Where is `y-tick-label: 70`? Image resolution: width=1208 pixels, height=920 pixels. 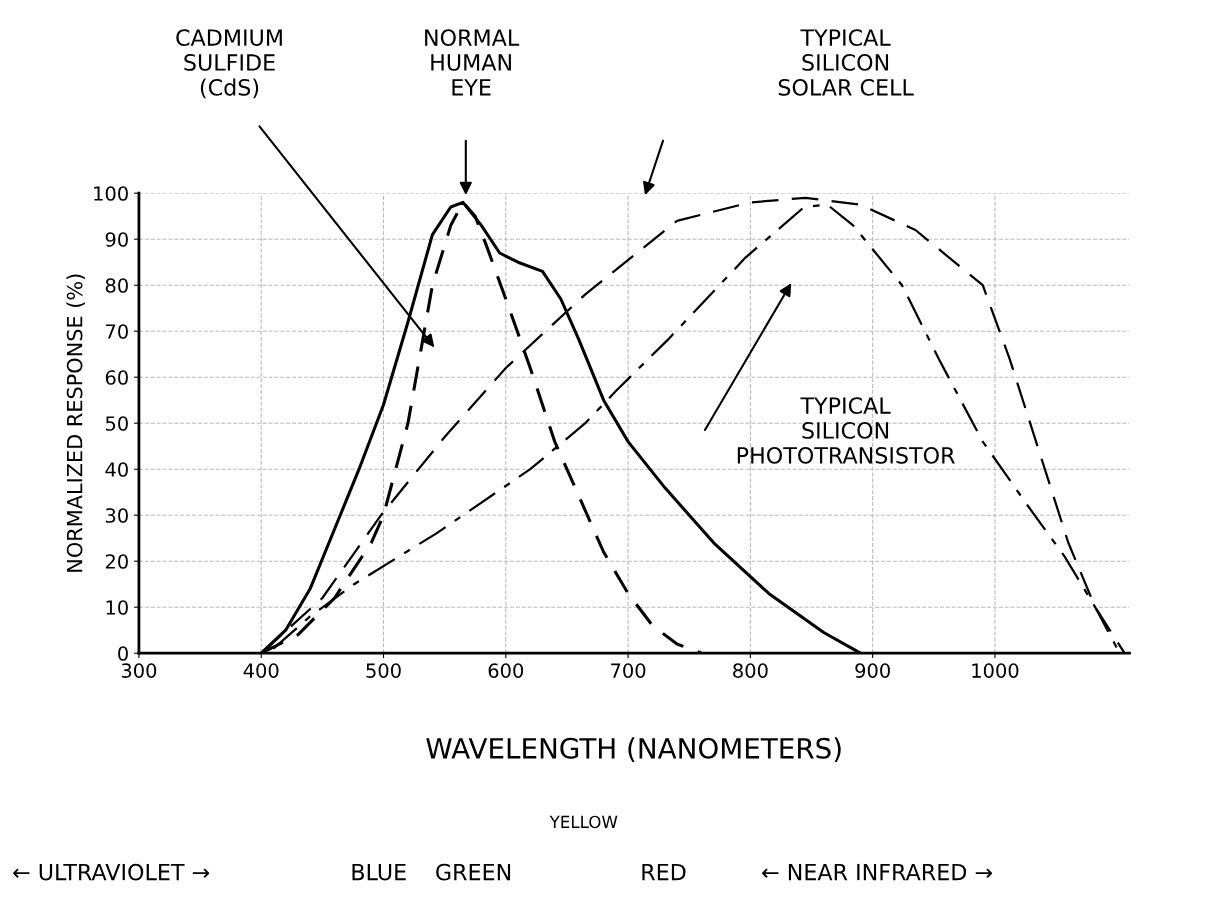
y-tick-label: 70 is located at coordinates (117, 331).